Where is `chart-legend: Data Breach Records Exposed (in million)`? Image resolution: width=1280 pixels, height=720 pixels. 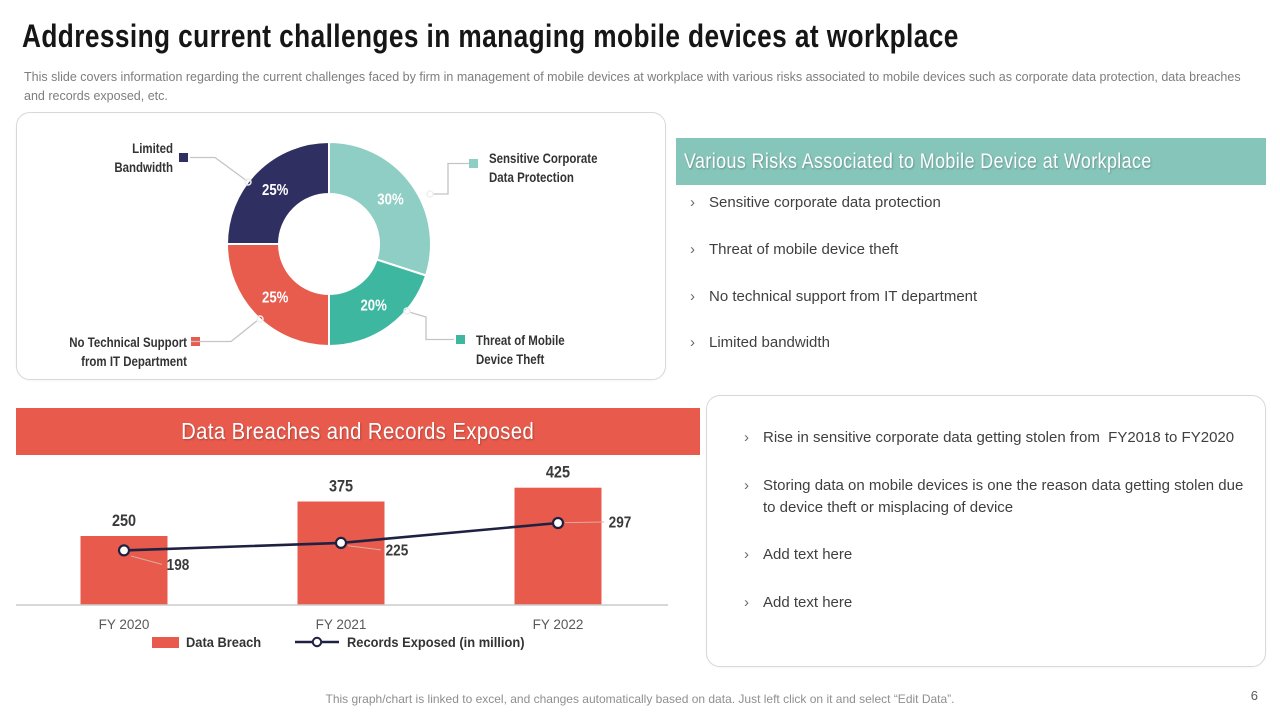 chart-legend: Data Breach Records Exposed (in million) is located at coordinates (346, 642).